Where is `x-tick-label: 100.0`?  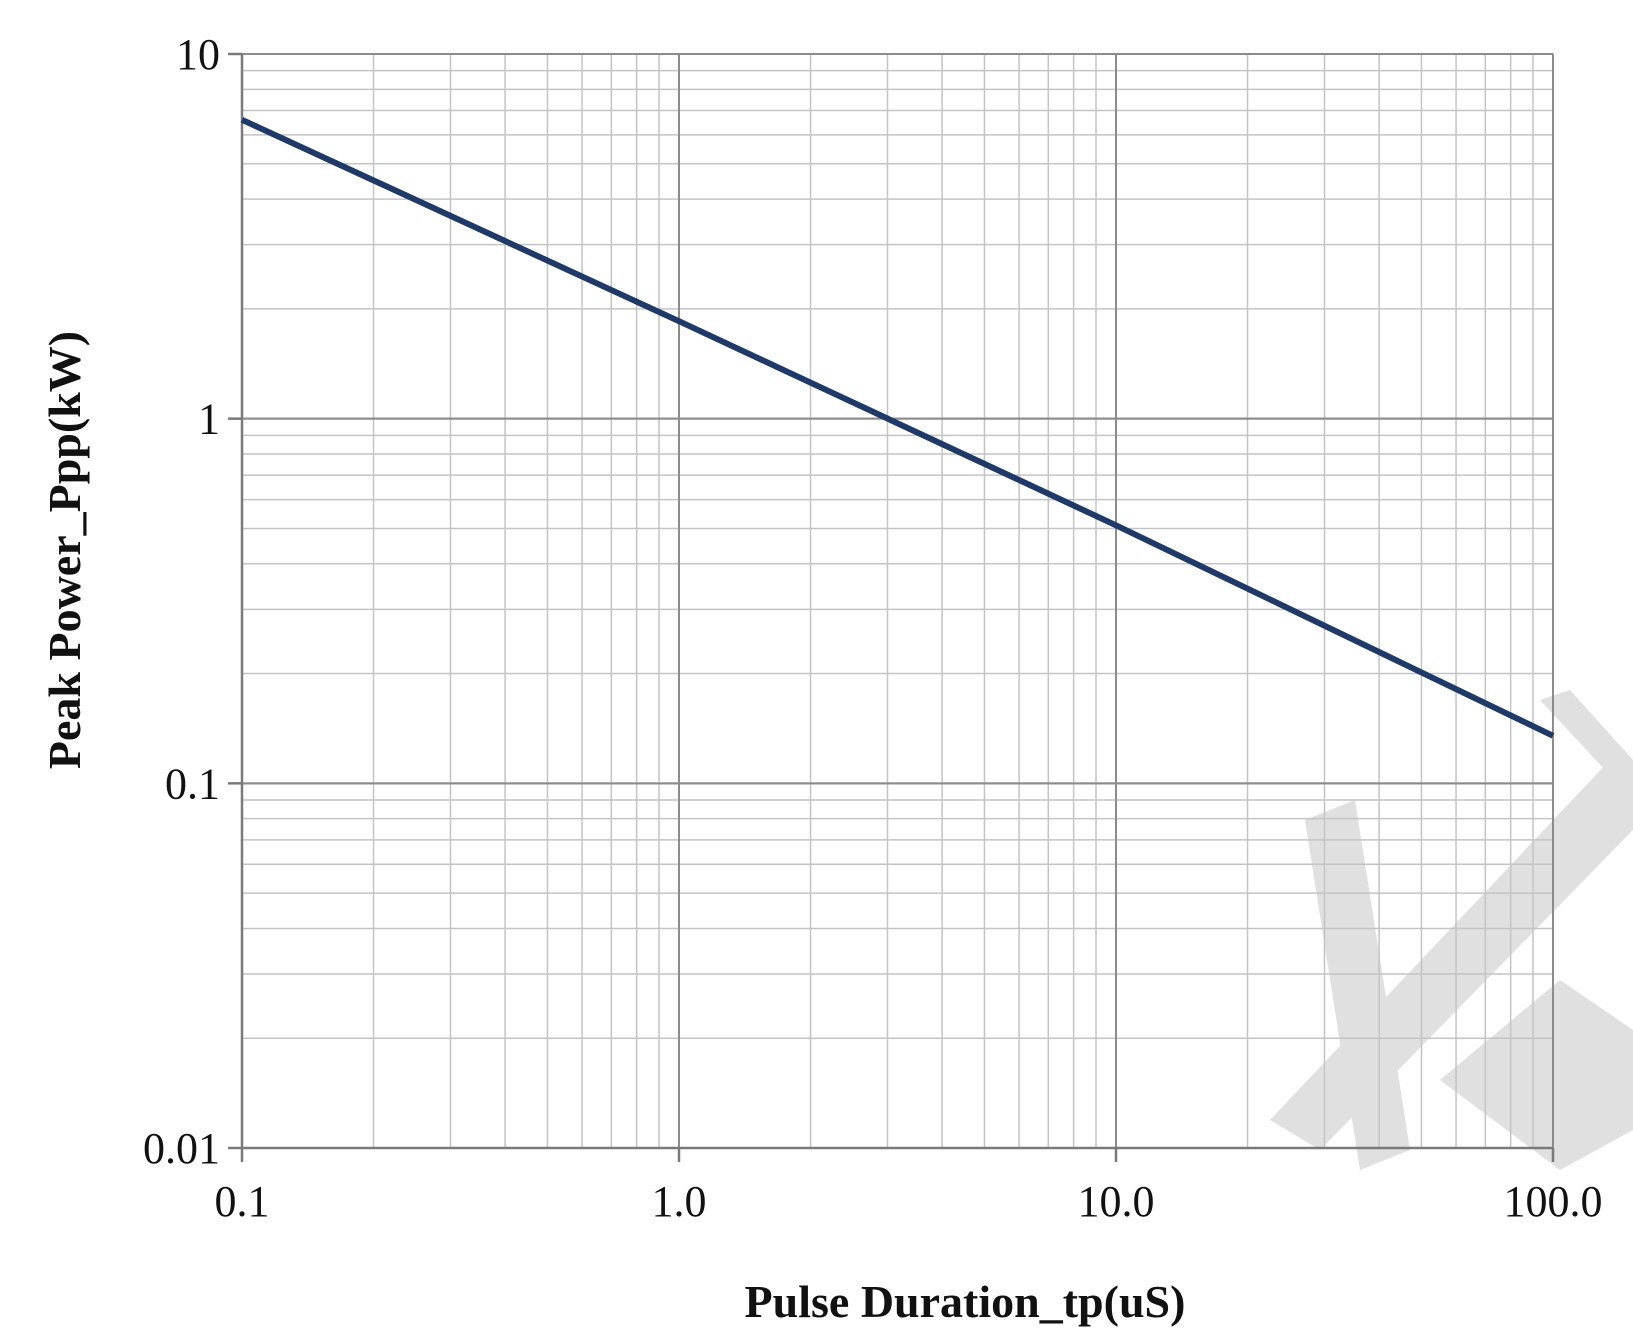 x-tick-label: 100.0 is located at coordinates (1553, 1201).